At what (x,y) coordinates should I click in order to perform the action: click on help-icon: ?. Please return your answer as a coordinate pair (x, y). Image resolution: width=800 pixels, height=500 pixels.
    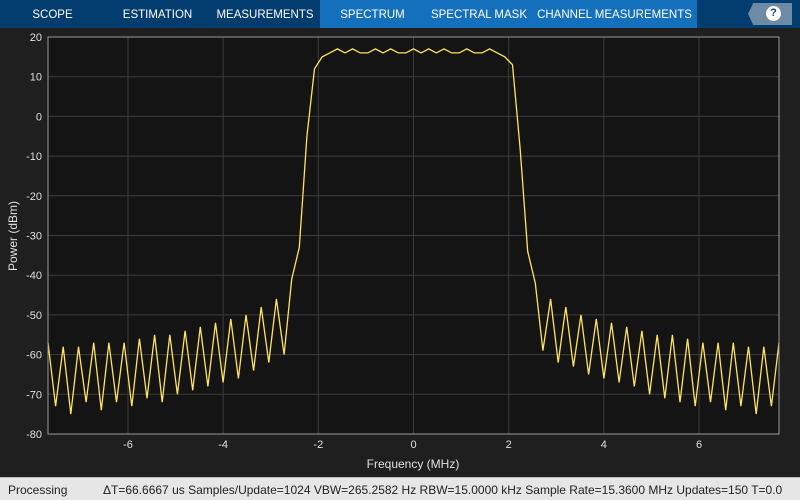
    Looking at the image, I should click on (773, 13).